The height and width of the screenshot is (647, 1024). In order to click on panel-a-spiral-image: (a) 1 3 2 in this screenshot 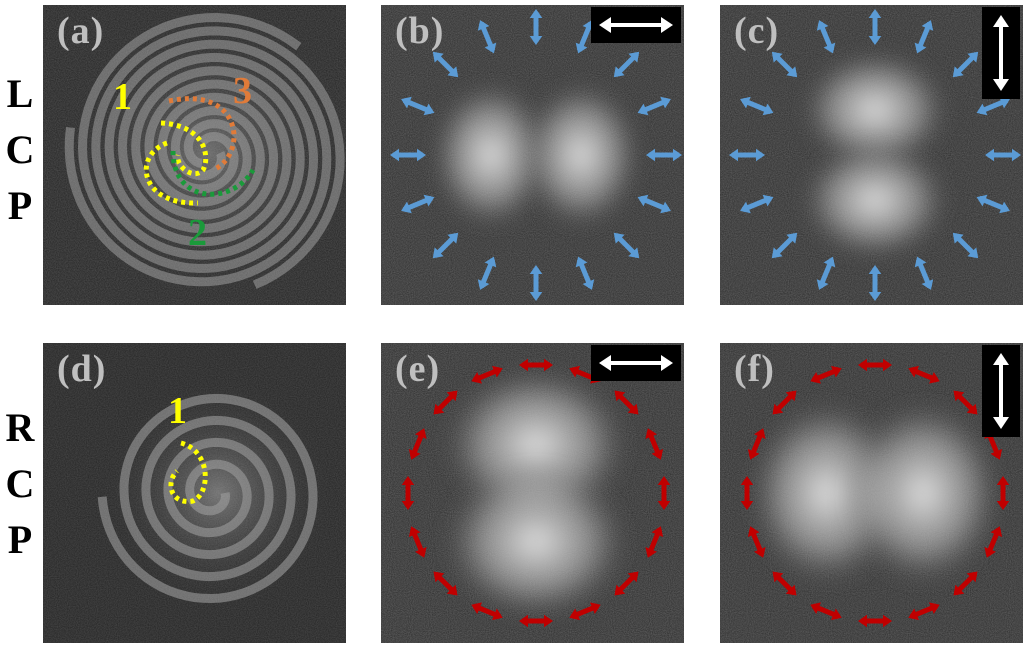, I will do `click(194, 155)`.